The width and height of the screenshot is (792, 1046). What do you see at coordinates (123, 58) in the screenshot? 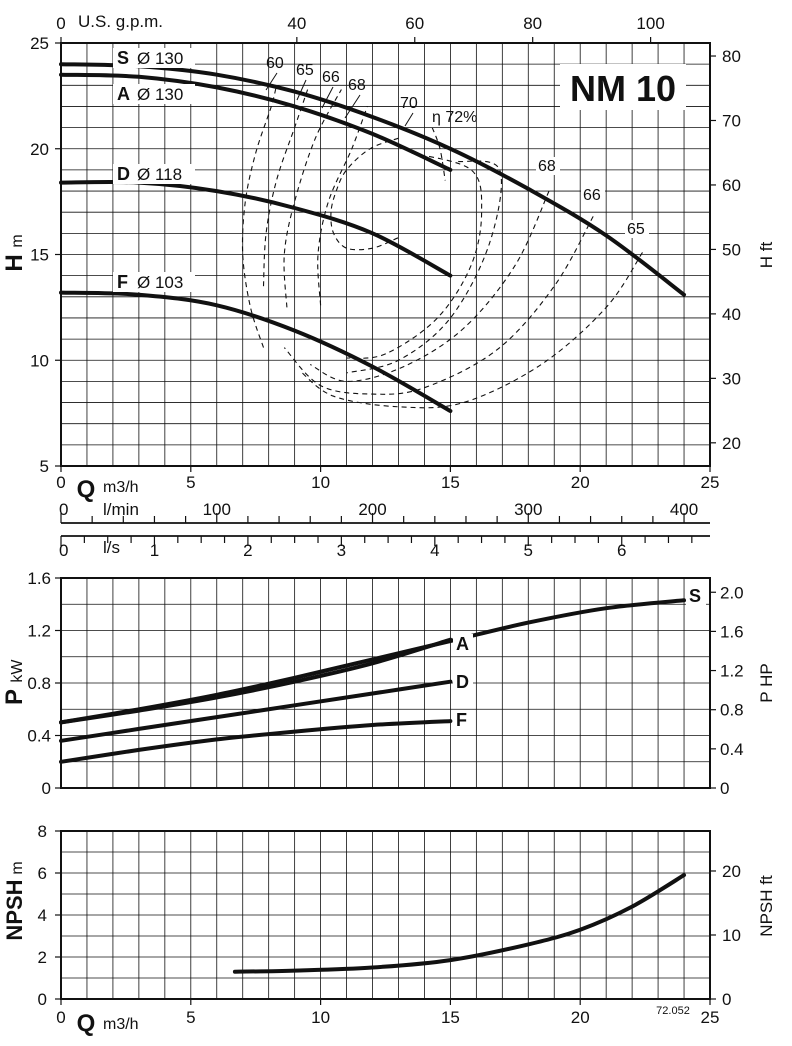
I see `head-curve-label-S: S` at bounding box center [123, 58].